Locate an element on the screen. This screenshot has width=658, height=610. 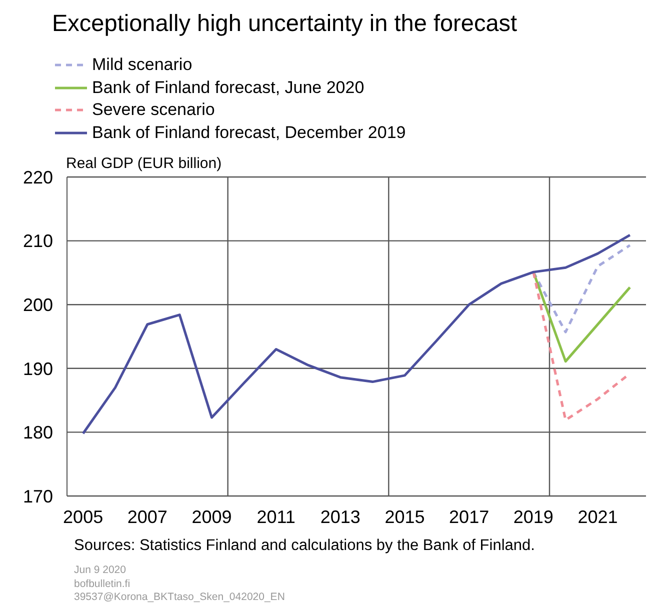
text: bofbulletin.fi is located at coordinates (102, 584).